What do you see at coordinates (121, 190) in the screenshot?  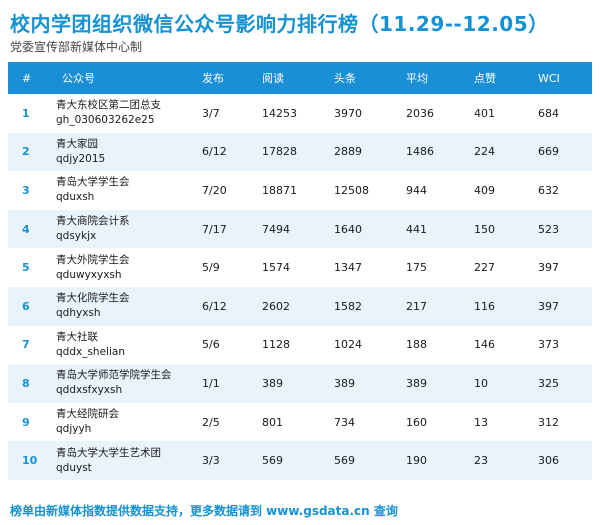 I see `account-cell: 青岛大学学生会 qduxsh` at bounding box center [121, 190].